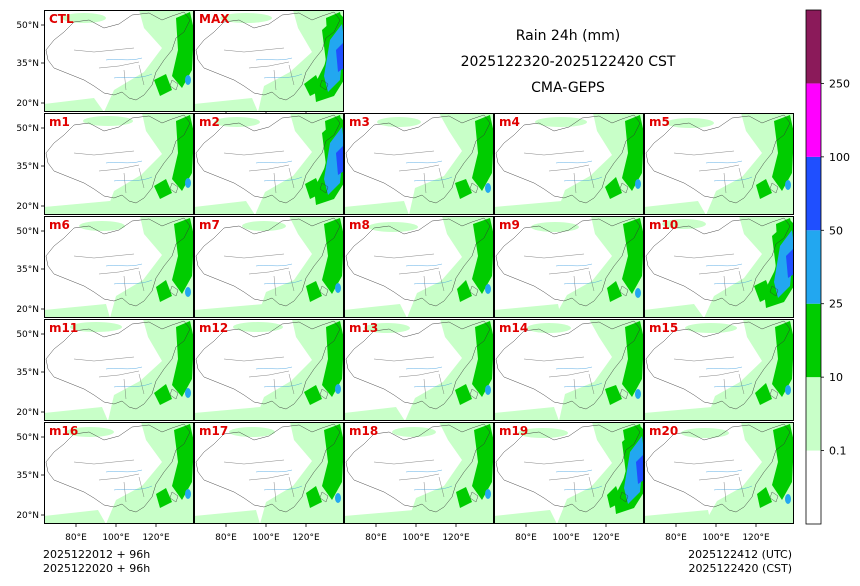 The height and width of the screenshot is (586, 860). I want to click on panel-label: m10, so click(663, 225).